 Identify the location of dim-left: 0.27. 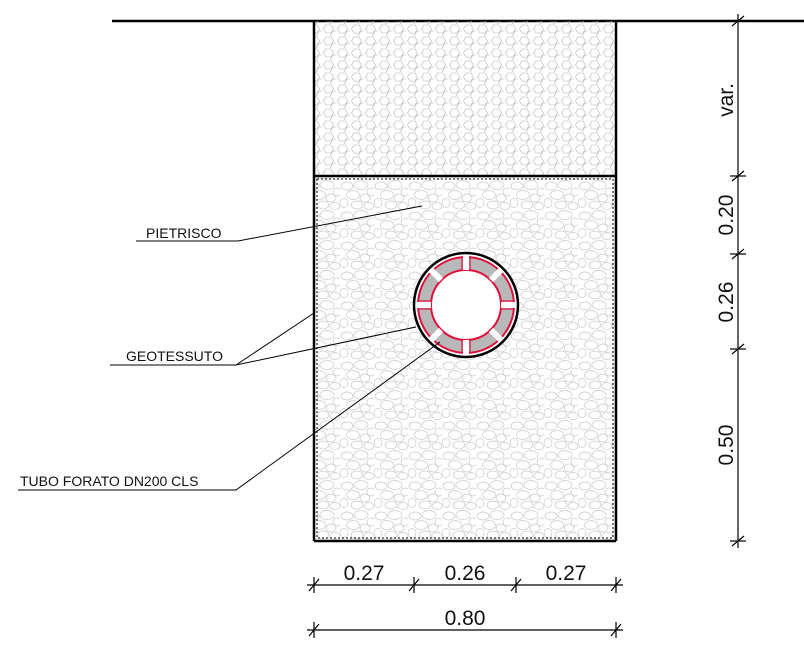
(364, 573).